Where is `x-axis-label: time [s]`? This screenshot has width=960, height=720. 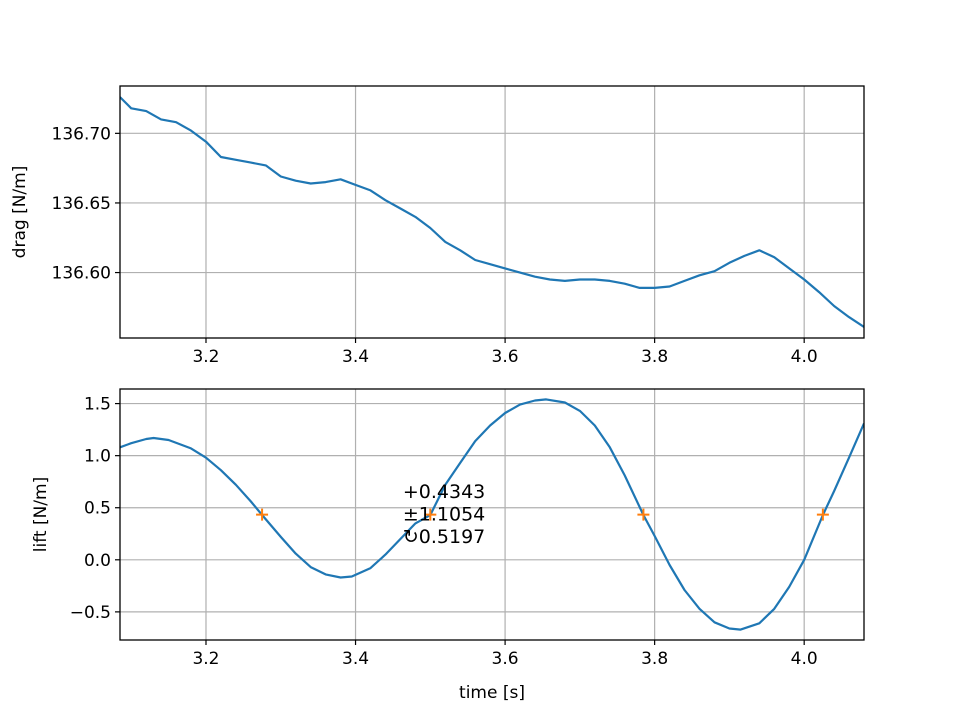
x-axis-label: time [s] is located at coordinates (492, 693).